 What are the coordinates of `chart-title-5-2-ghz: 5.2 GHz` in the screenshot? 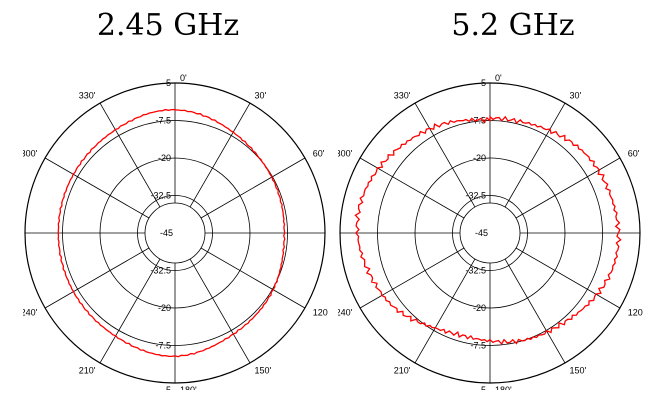 It's located at (513, 25).